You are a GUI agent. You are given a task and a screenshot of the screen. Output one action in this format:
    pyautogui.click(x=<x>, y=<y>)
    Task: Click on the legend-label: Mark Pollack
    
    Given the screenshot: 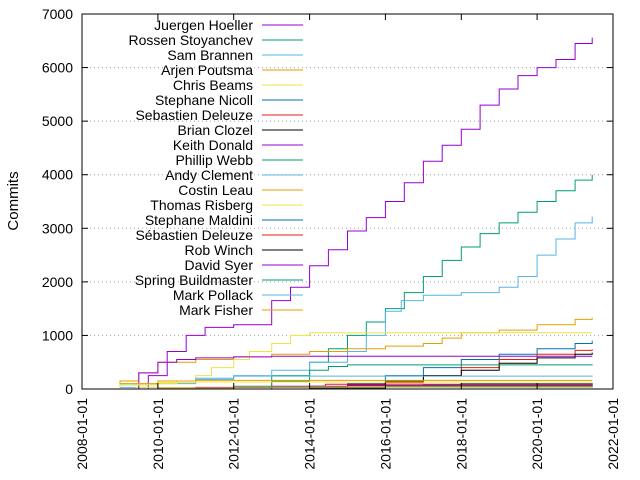 What is the action you would take?
    pyautogui.click(x=213, y=295)
    